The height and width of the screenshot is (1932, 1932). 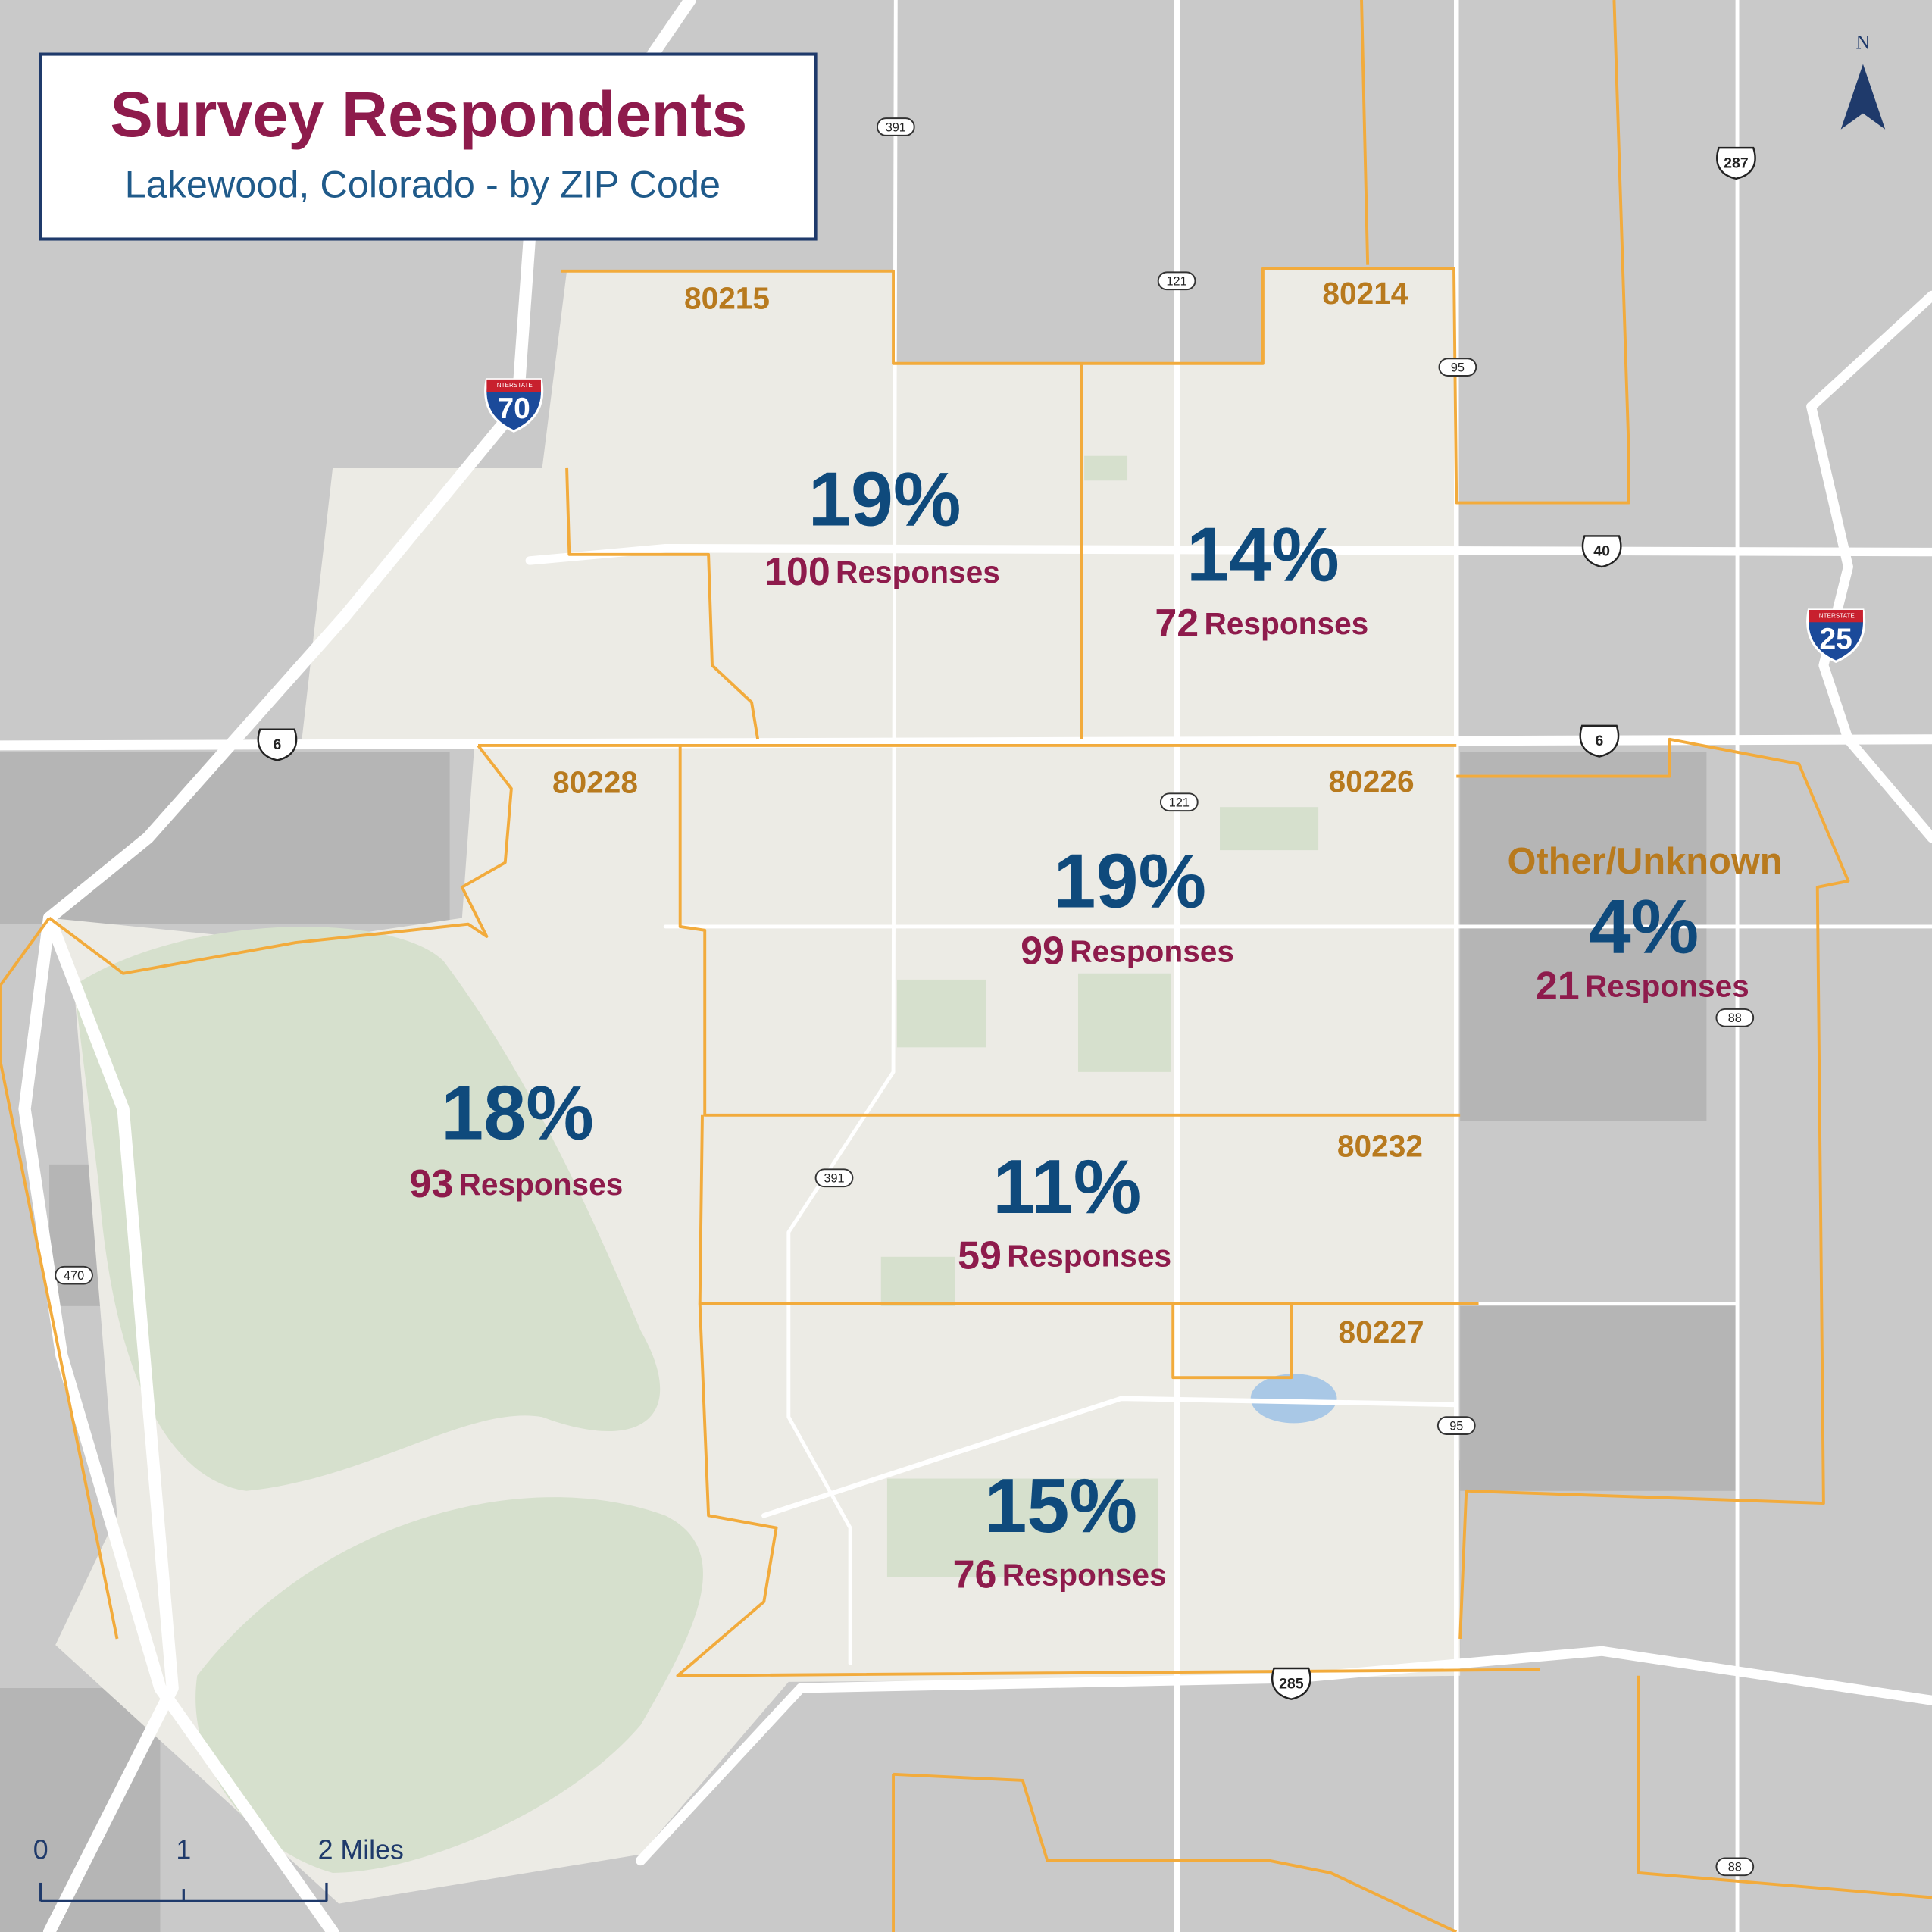 I want to click on scale-bar, so click(x=184, y=1892).